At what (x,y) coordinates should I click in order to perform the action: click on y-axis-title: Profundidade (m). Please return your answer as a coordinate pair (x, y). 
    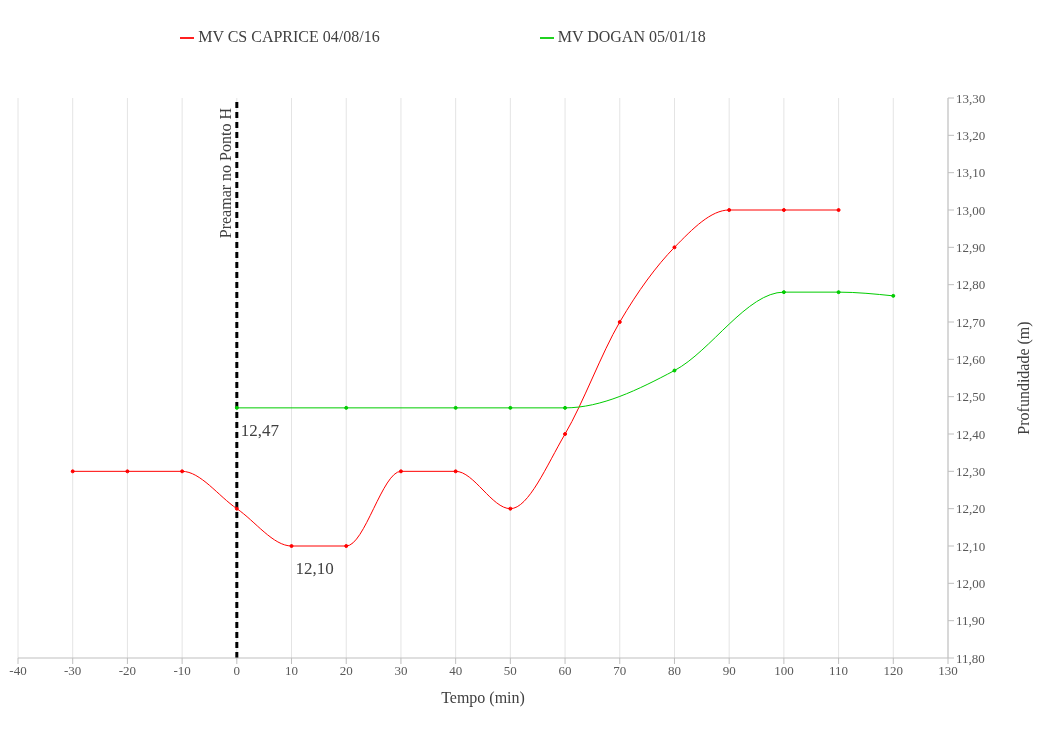
    Looking at the image, I should click on (1023, 378).